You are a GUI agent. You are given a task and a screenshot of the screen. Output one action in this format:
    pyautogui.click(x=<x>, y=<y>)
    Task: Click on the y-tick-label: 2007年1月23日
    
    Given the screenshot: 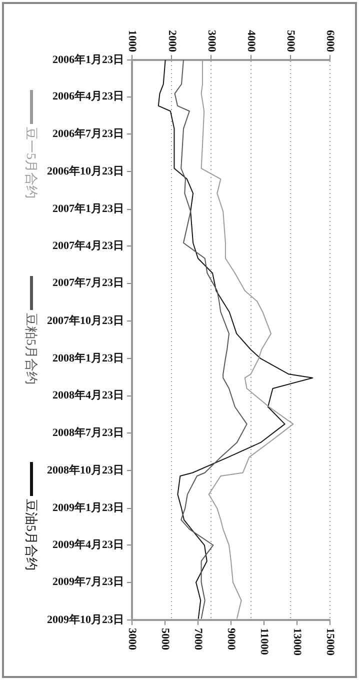 What is the action you would take?
    pyautogui.click(x=88, y=209)
    